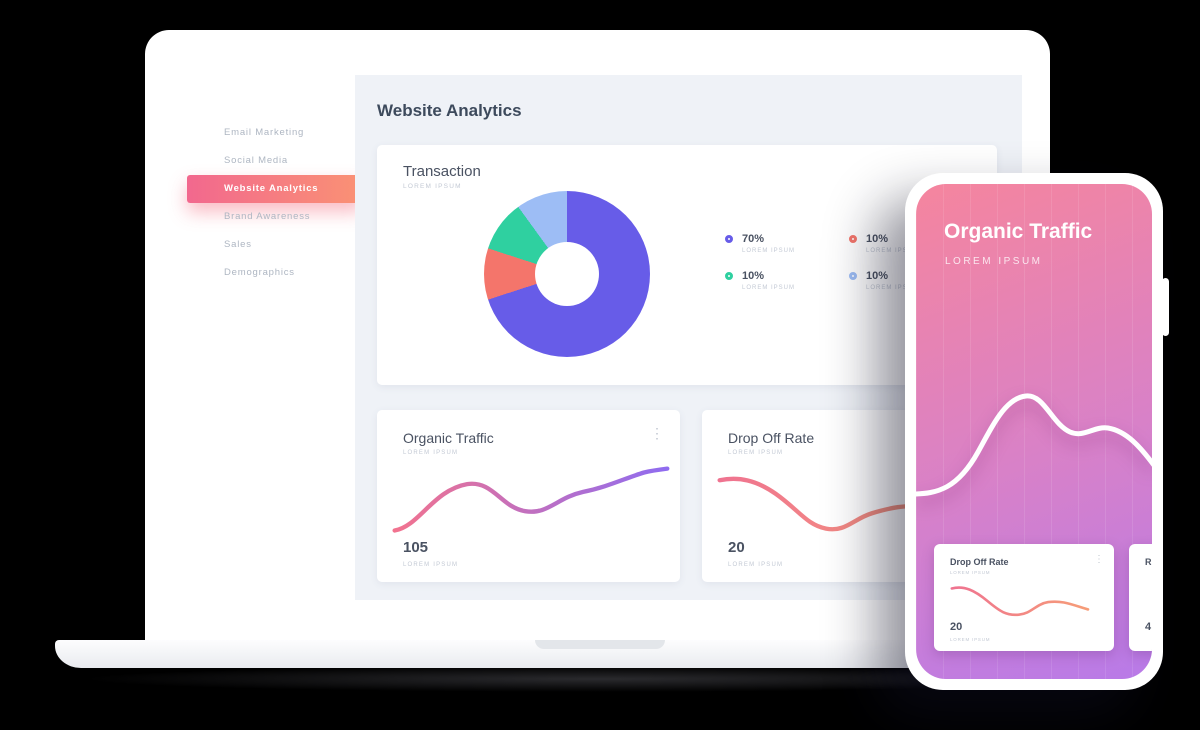 This screenshot has width=1200, height=730. I want to click on phone-side-button, so click(1165, 307).